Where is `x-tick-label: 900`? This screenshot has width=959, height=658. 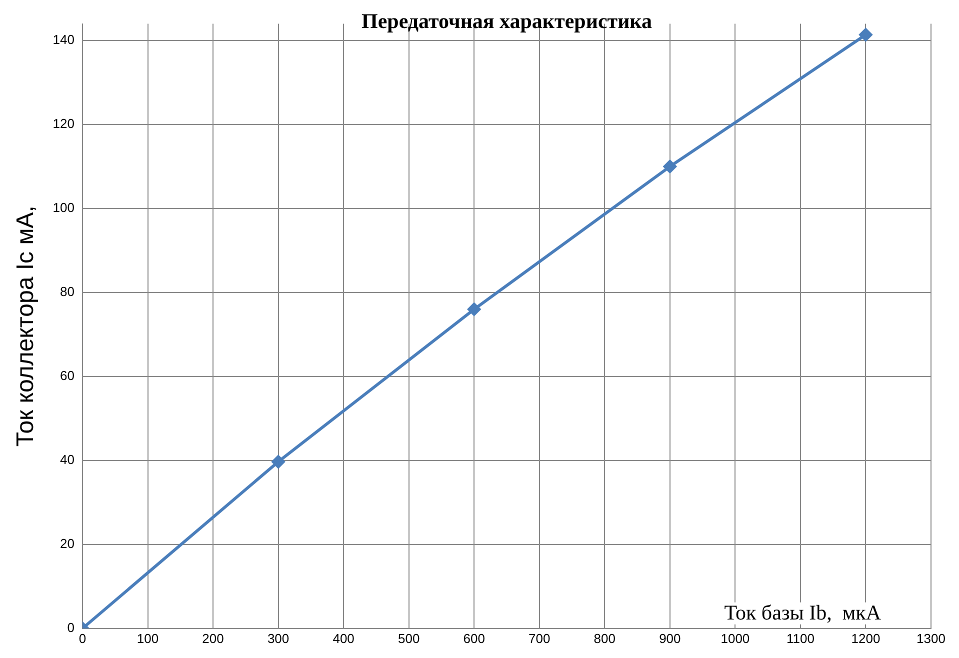
x-tick-label: 900 is located at coordinates (670, 638).